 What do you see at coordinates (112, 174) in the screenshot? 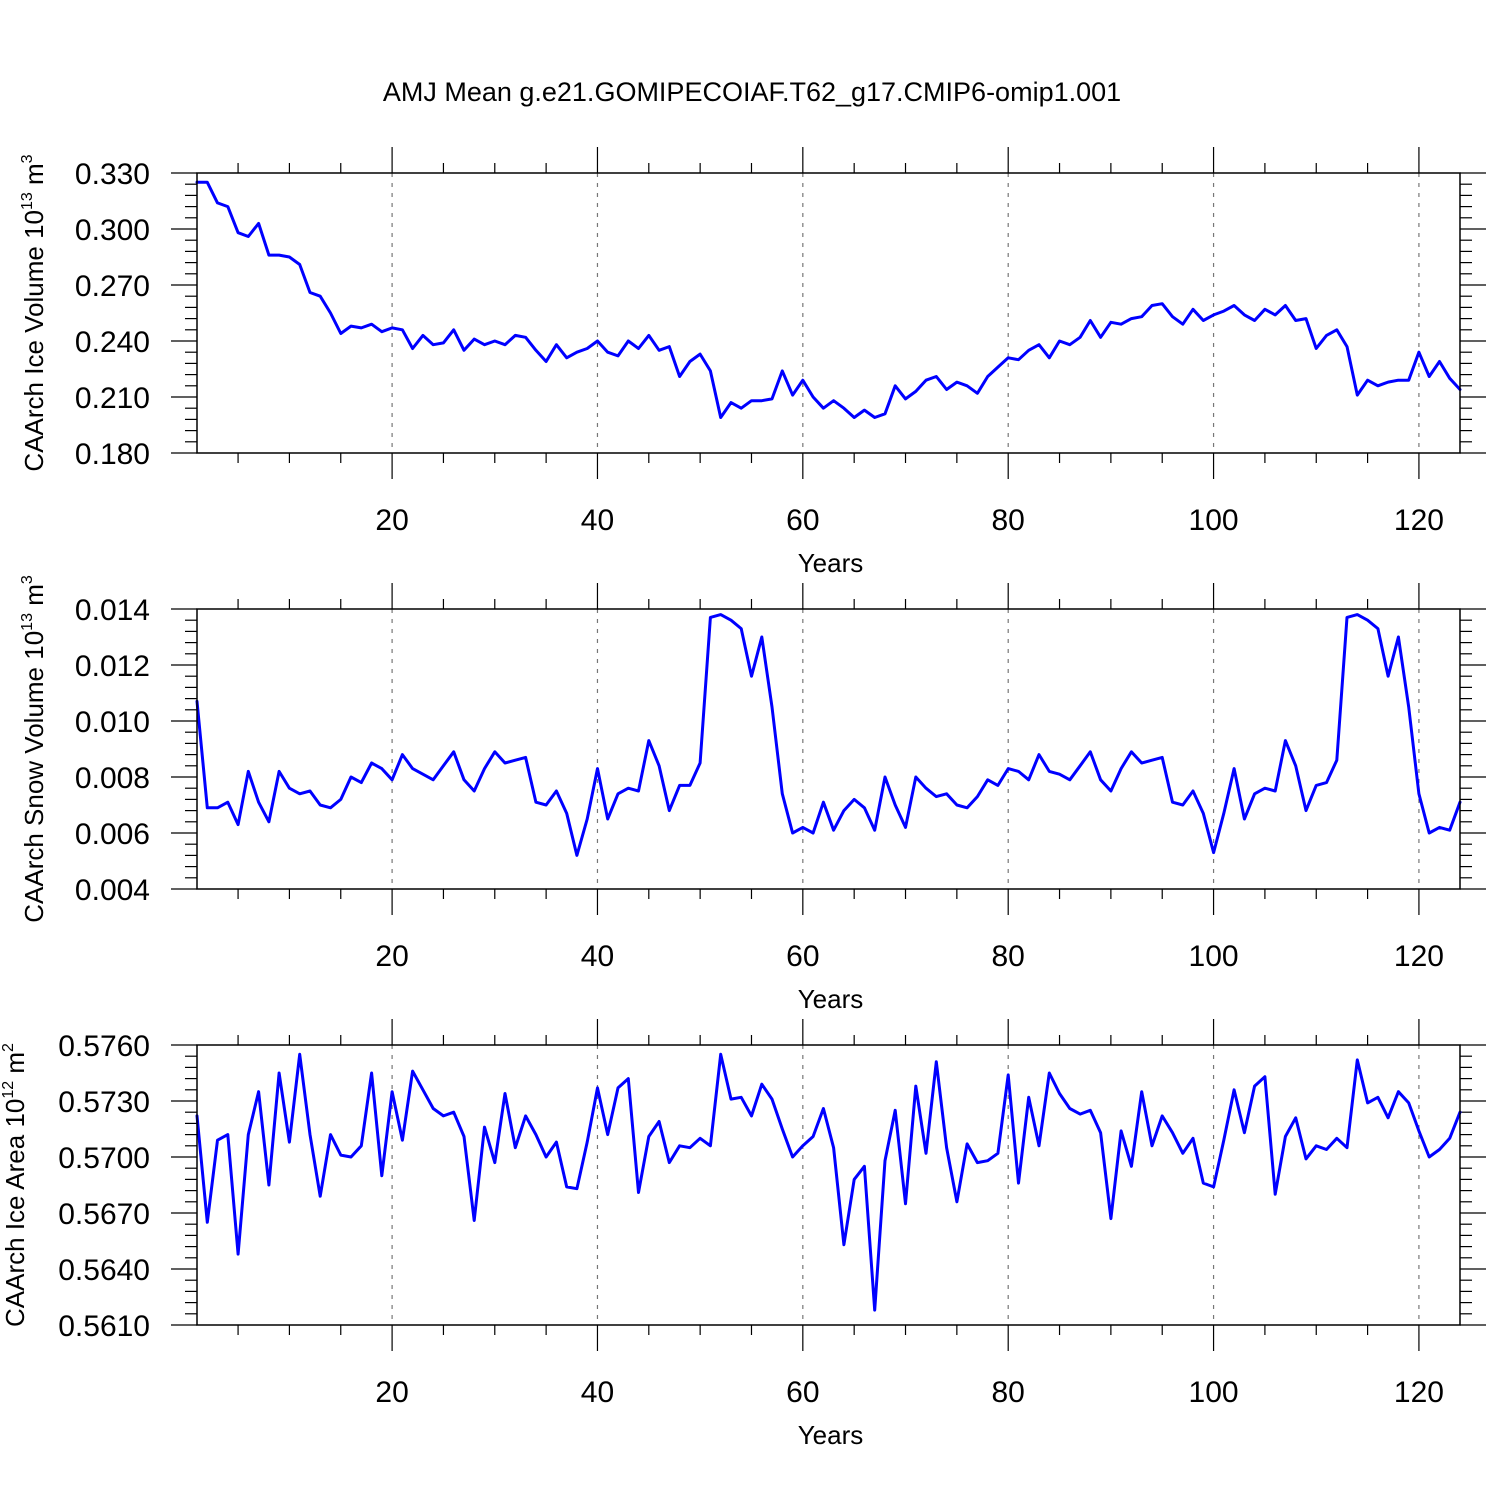
I see `y-tick-label: 0.330` at bounding box center [112, 174].